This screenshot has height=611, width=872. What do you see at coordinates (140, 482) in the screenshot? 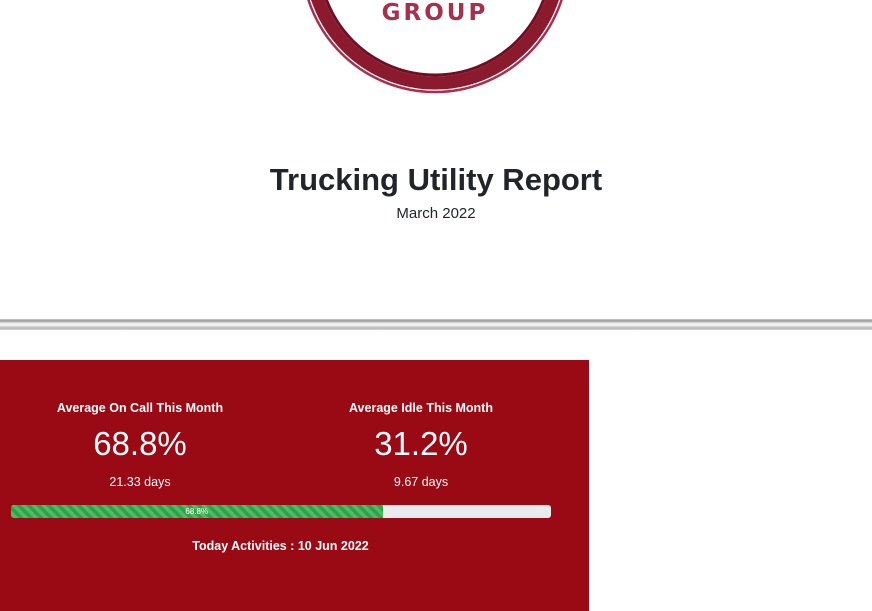
I see `on-call-days: 21.33 days` at bounding box center [140, 482].